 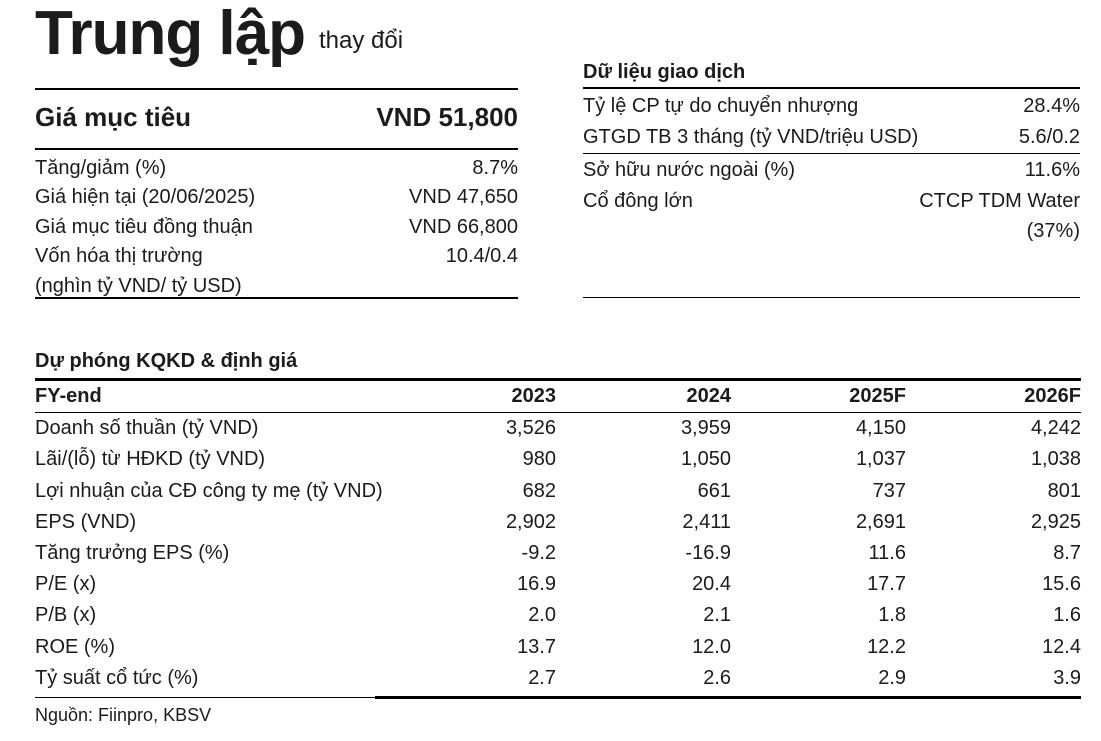 What do you see at coordinates (892, 615) in the screenshot?
I see `forecast-cell: 1.8` at bounding box center [892, 615].